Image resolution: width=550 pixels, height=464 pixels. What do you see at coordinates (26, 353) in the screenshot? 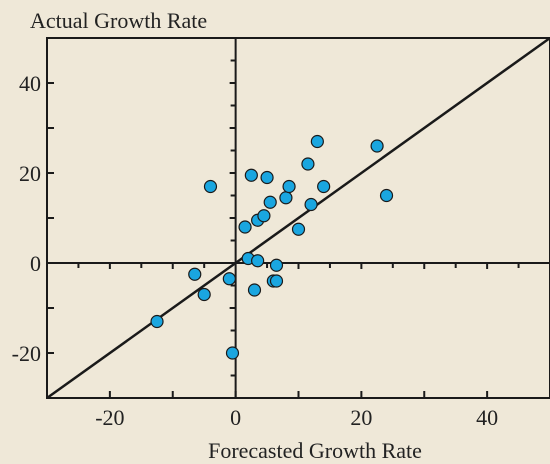
I see `y-tick-label: -20` at bounding box center [26, 353].